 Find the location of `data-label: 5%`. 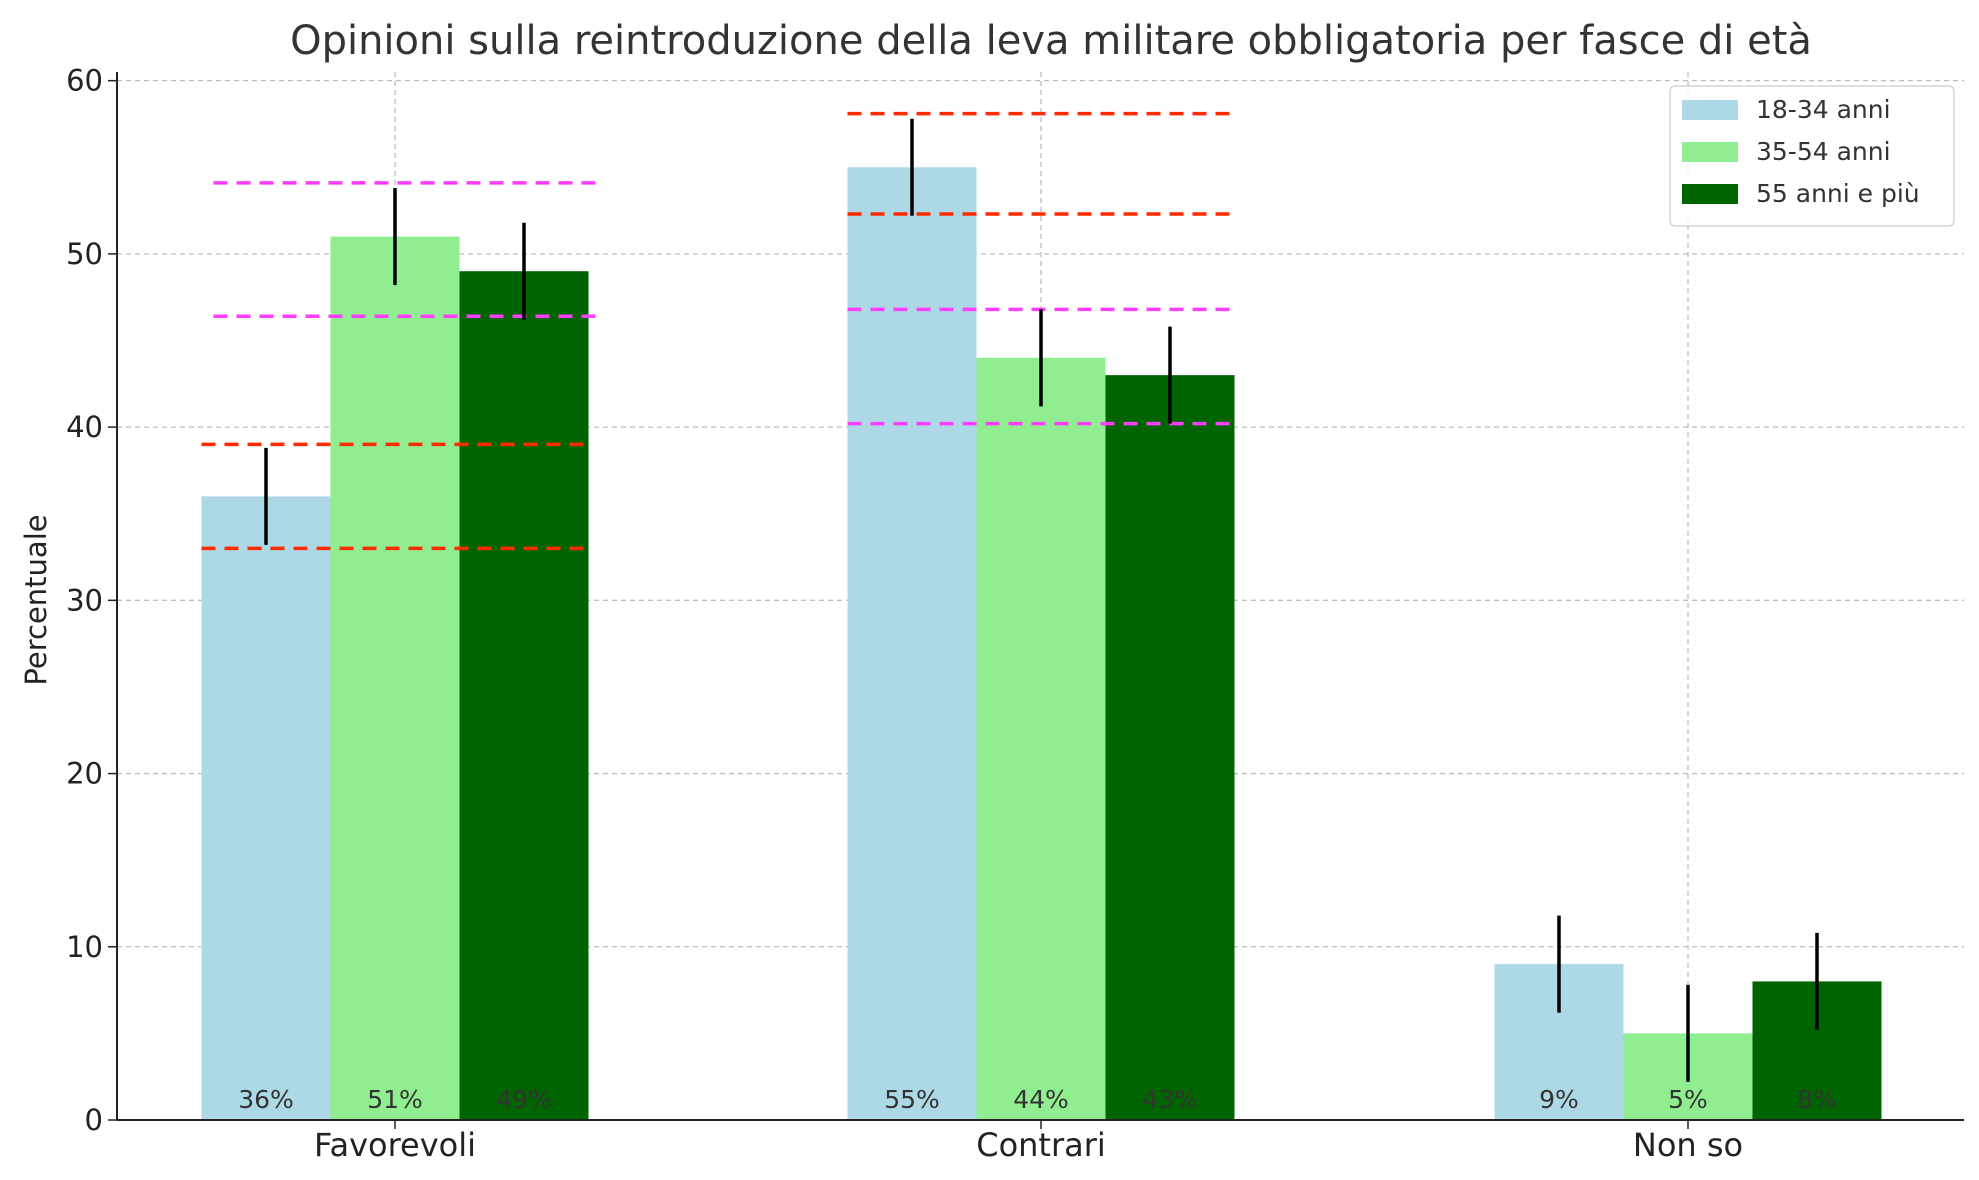

data-label: 5% is located at coordinates (1688, 1099).